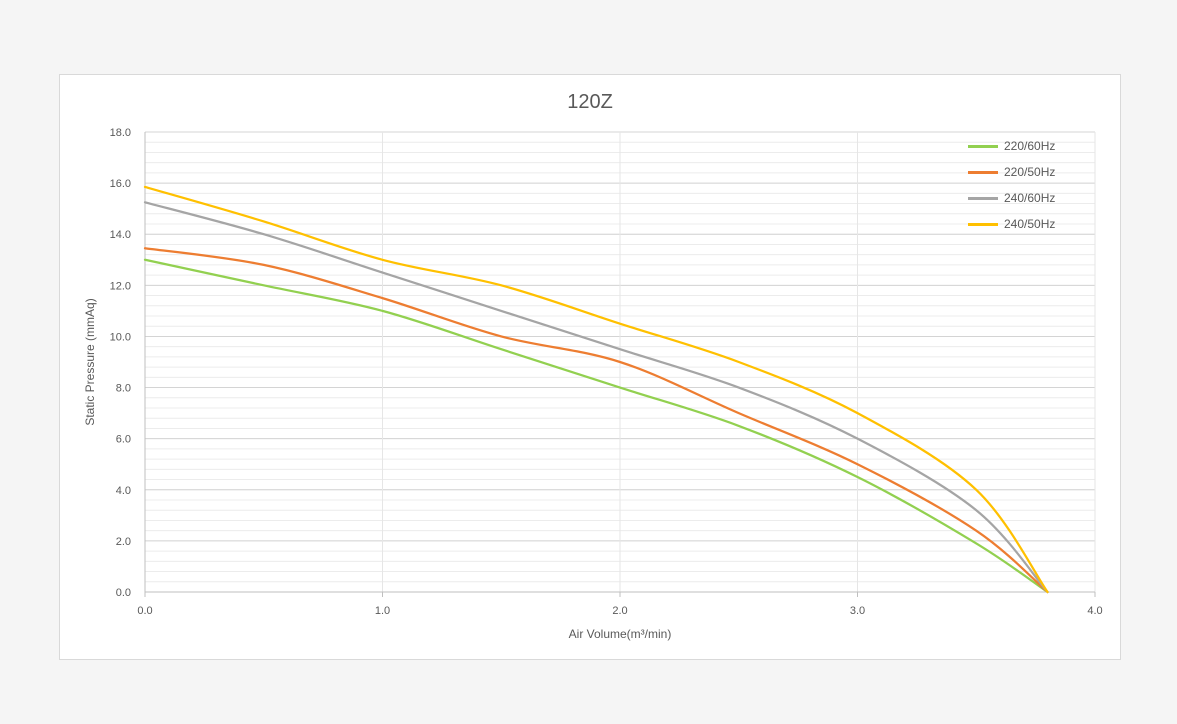 This screenshot has height=724, width=1177. I want to click on y-tick-label: 14.0, so click(120, 235).